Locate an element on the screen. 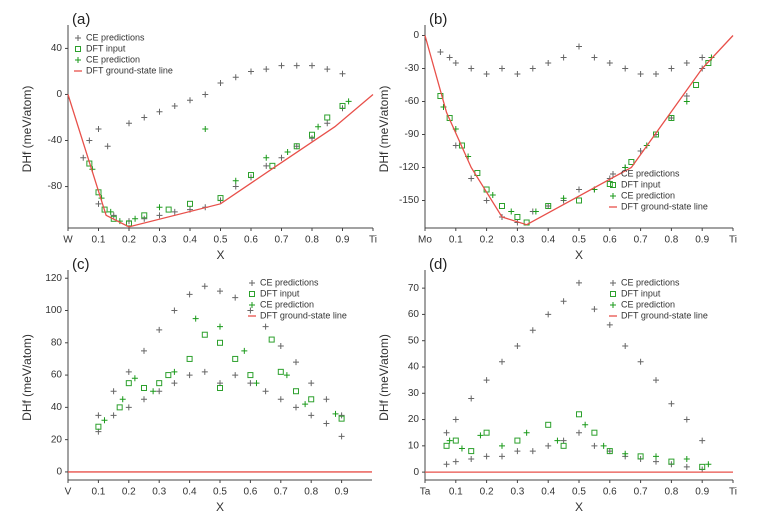 The image size is (758, 514). panel-label: (b) is located at coordinates (438, 19).